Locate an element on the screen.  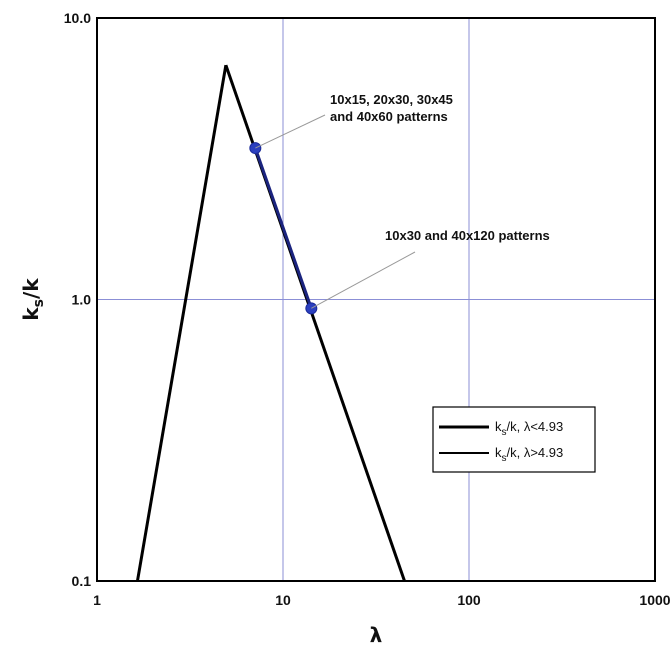
y-axis-label-base: k is located at coordinates (31, 314).